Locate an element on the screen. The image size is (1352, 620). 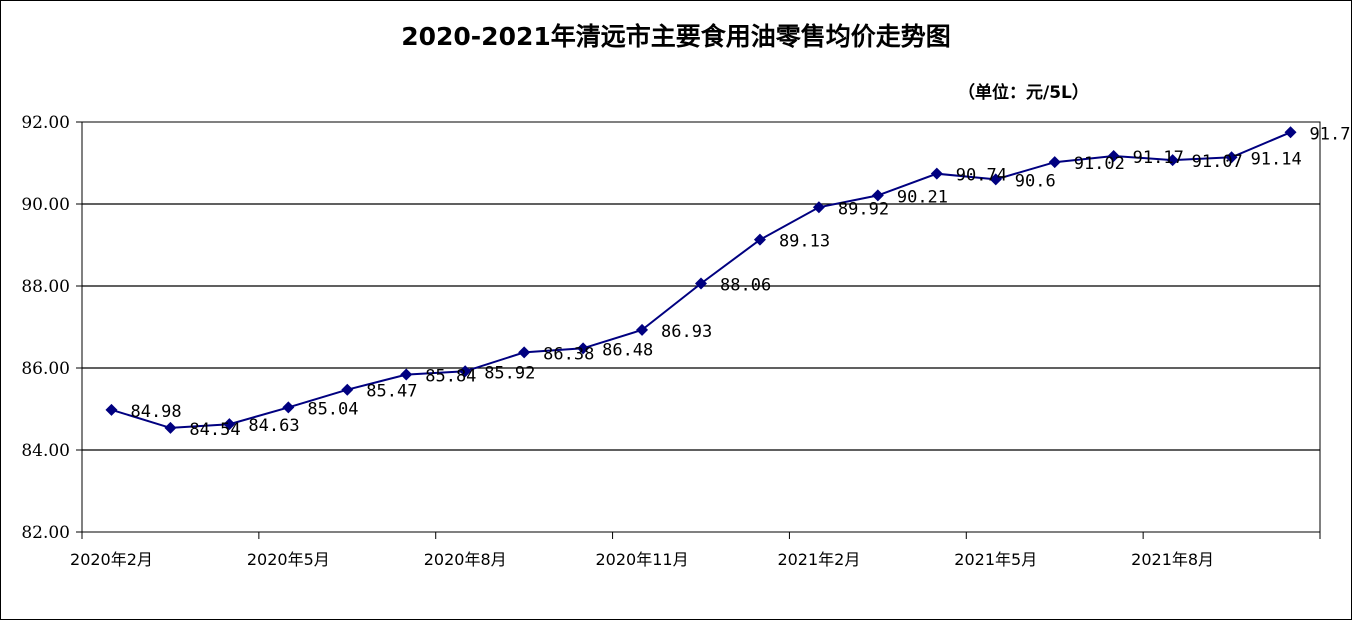
y-tick-label: 92.00 is located at coordinates (45, 123).